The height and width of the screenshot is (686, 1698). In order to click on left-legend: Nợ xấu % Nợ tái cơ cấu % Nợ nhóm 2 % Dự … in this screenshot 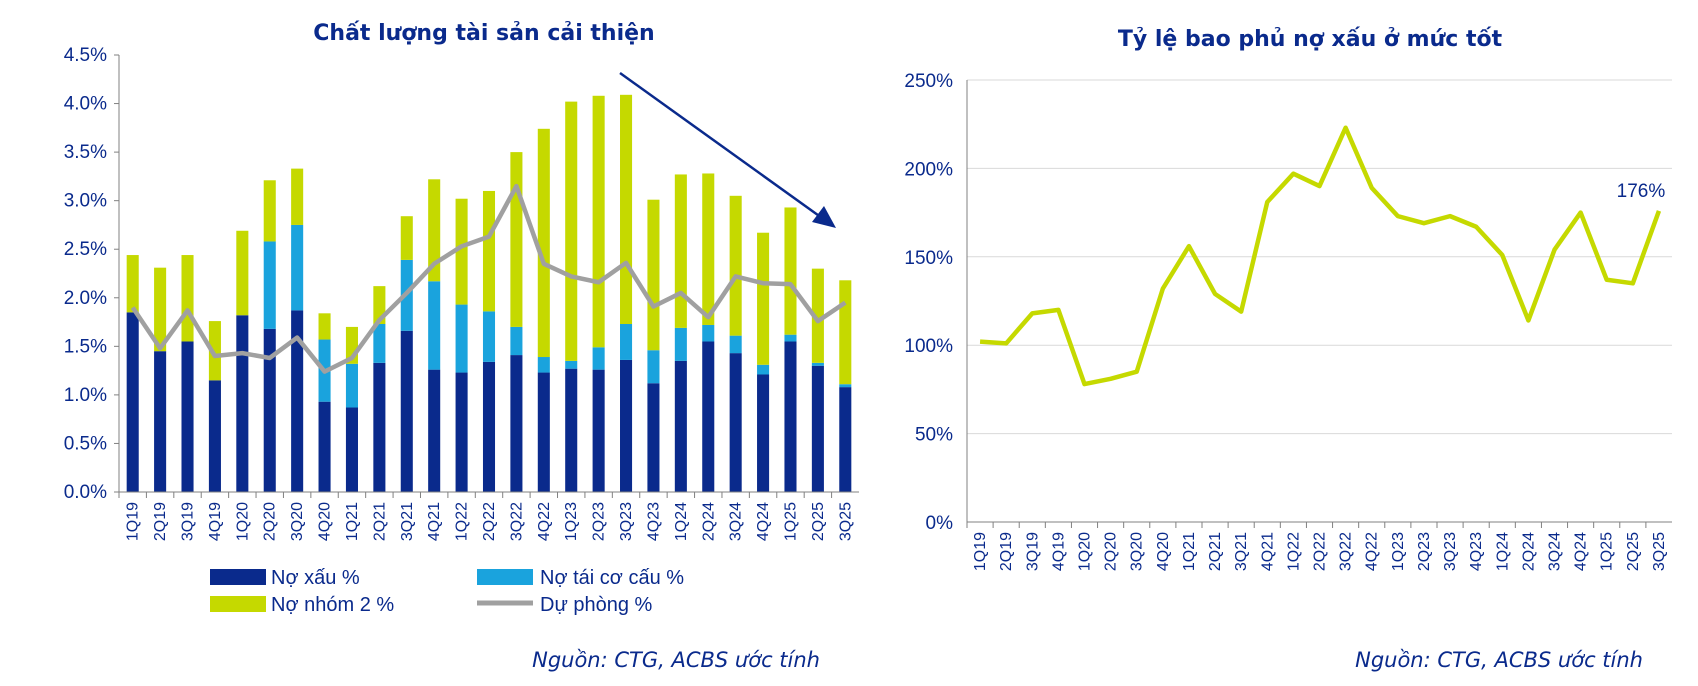, I will do `click(447, 591)`.